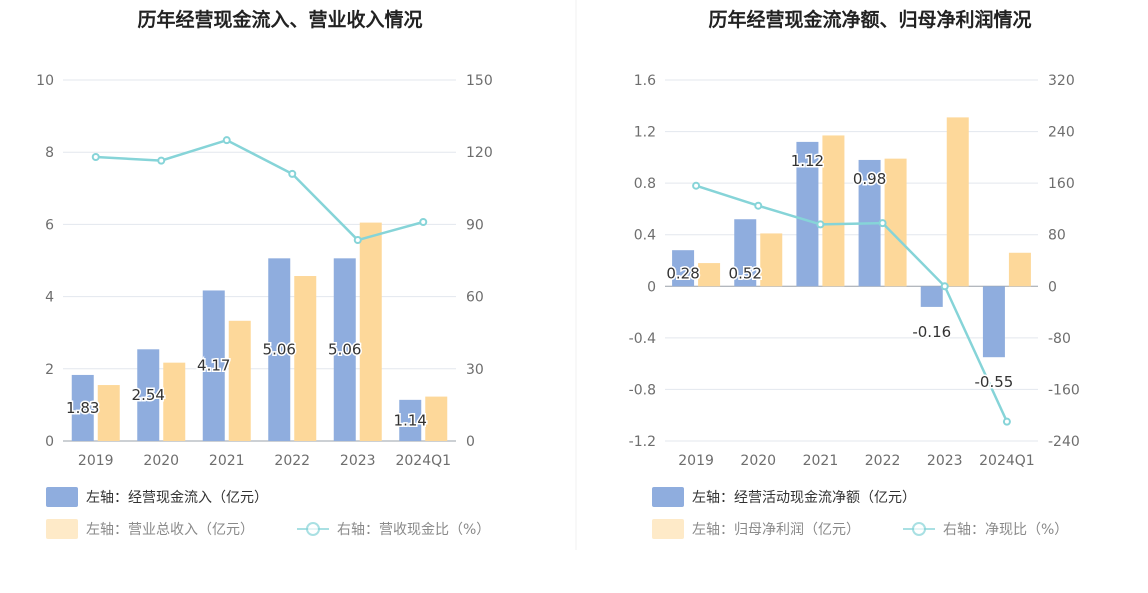  Describe the element at coordinates (776, 529) in the screenshot. I see `legend-label: 左轴：归母净利润（亿元）` at that location.